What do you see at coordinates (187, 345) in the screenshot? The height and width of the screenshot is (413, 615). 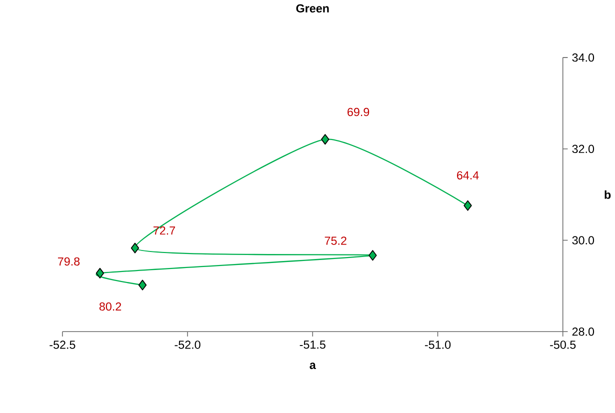 I see `x-tick-label: -52.0` at bounding box center [187, 345].